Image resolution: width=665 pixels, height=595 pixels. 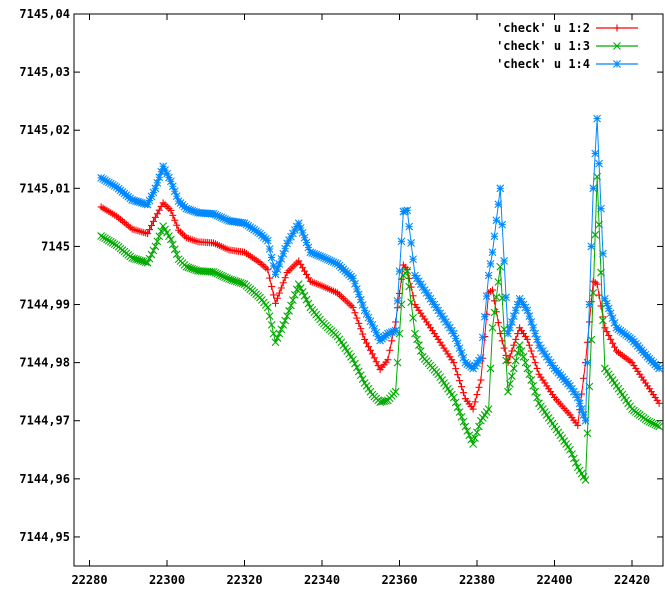 I want to click on x-tick-label: 22380, so click(x=477, y=580).